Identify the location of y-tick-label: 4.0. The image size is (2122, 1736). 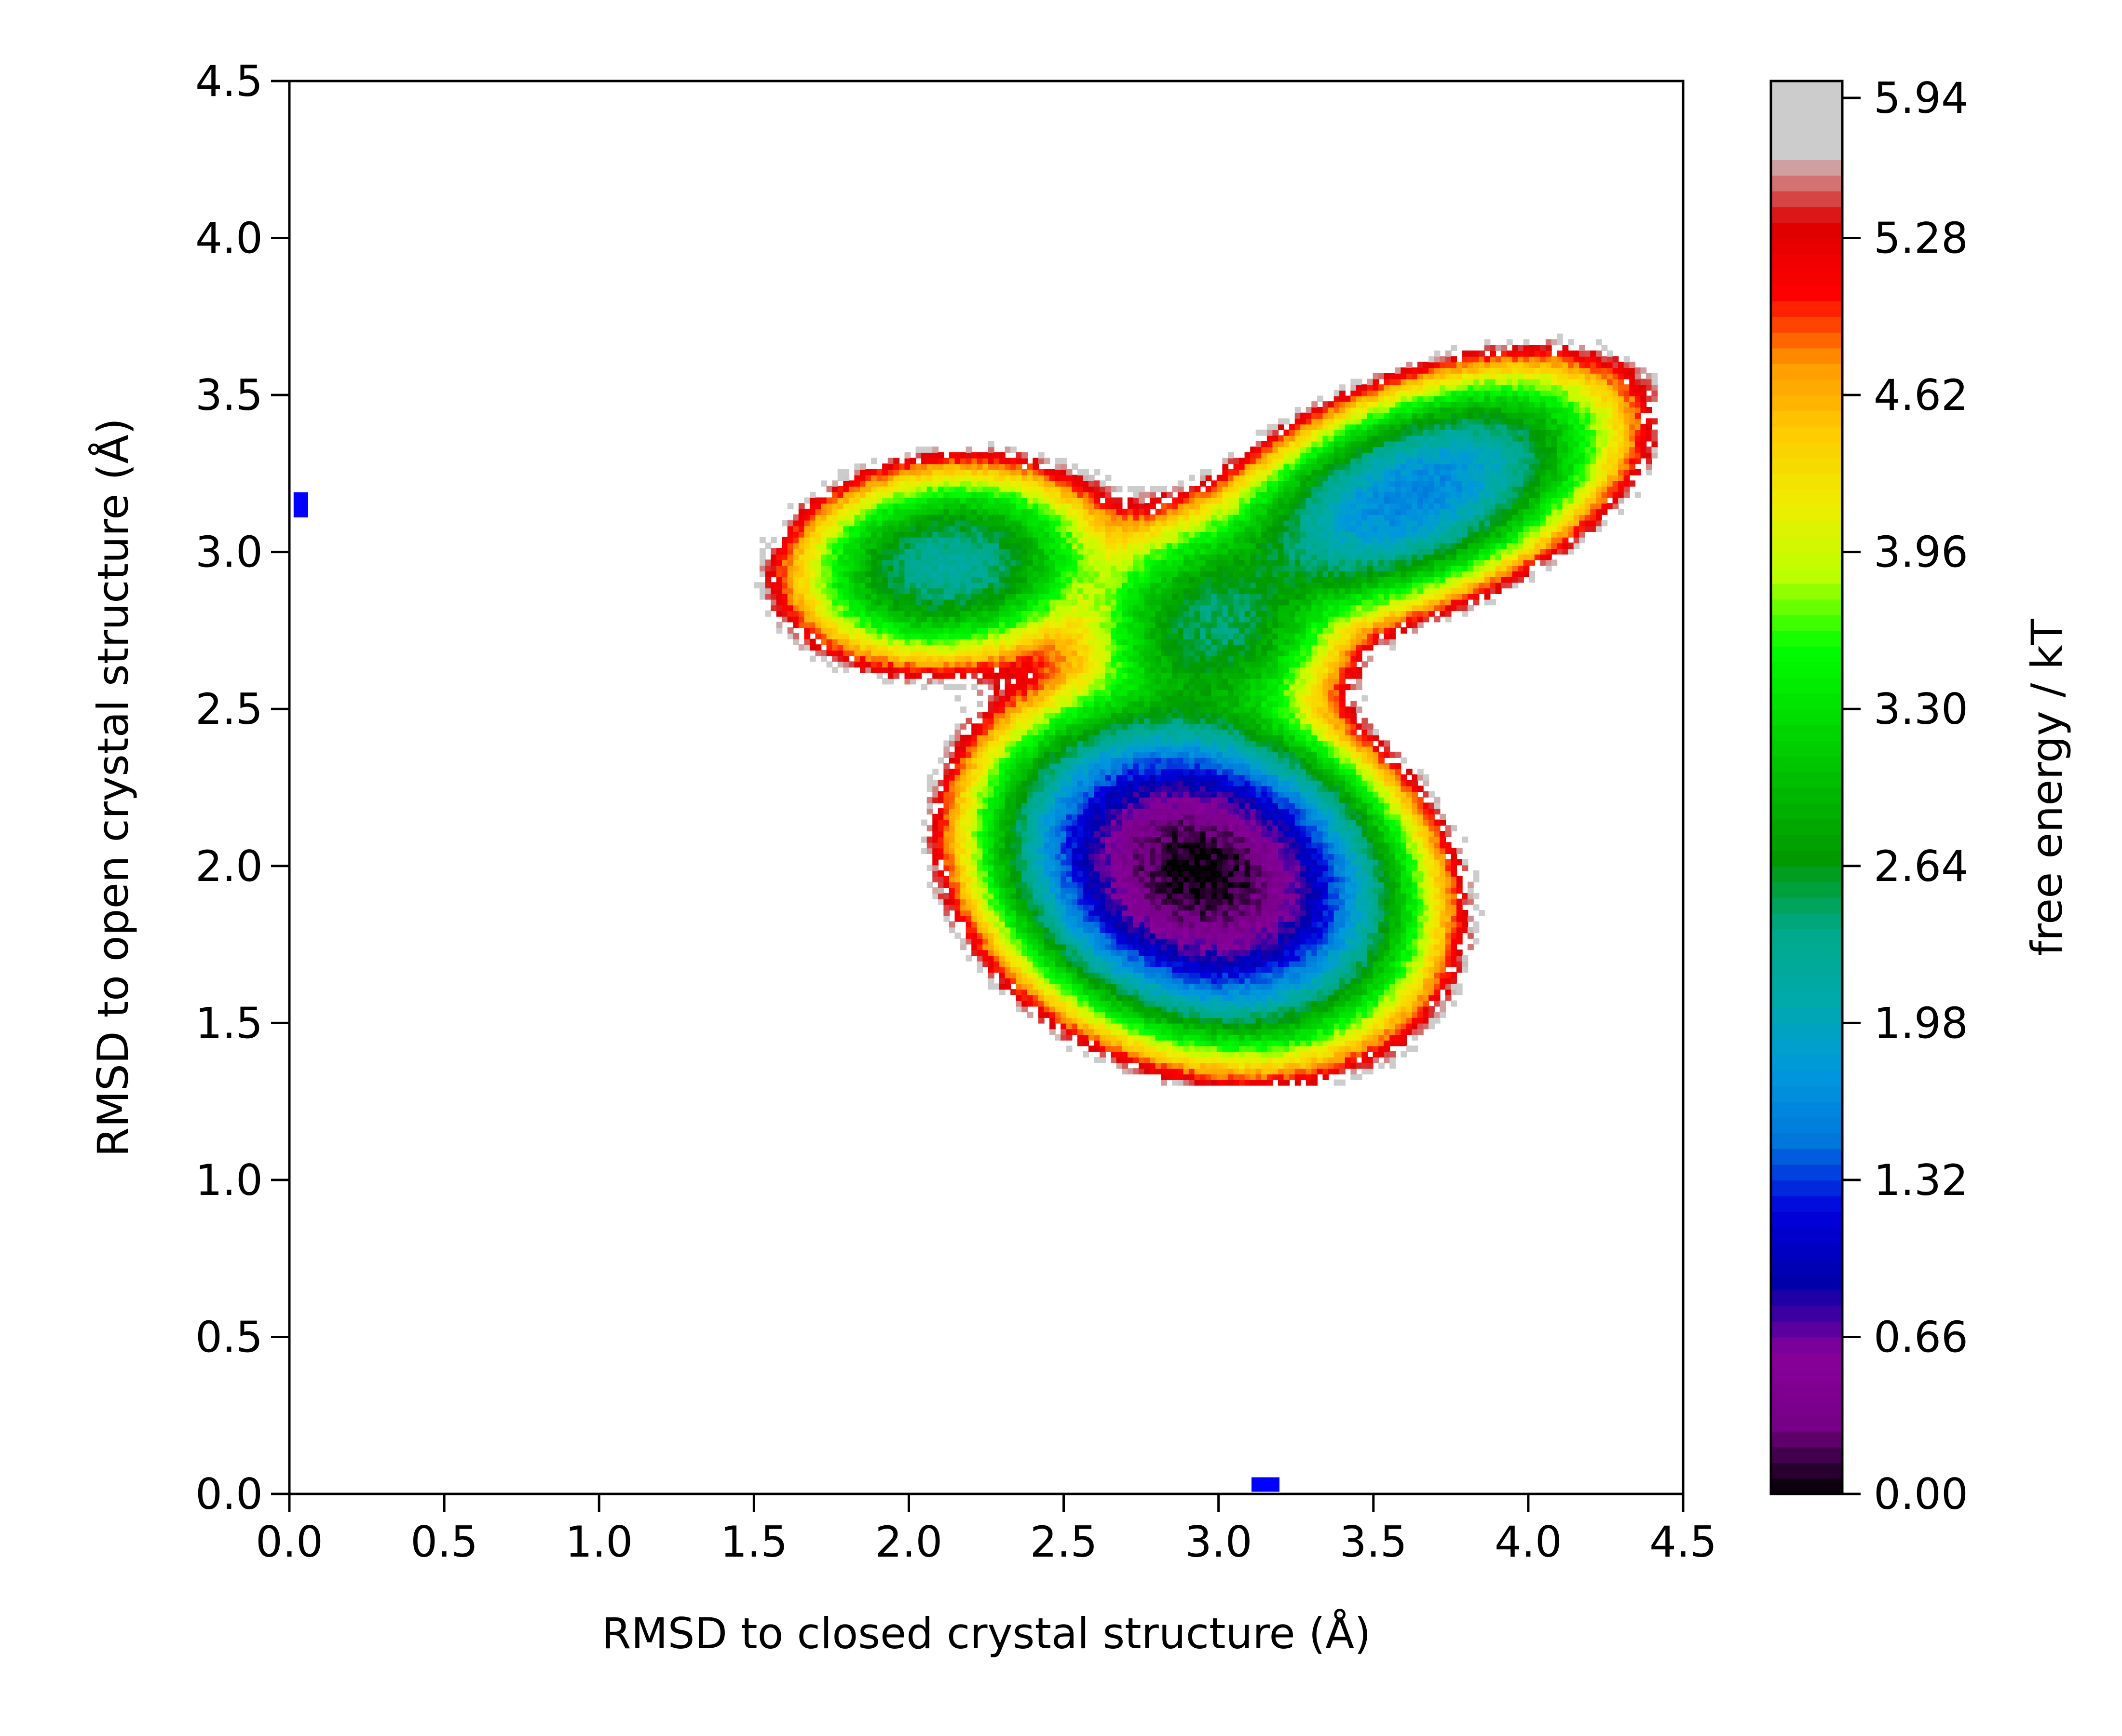
(229, 238).